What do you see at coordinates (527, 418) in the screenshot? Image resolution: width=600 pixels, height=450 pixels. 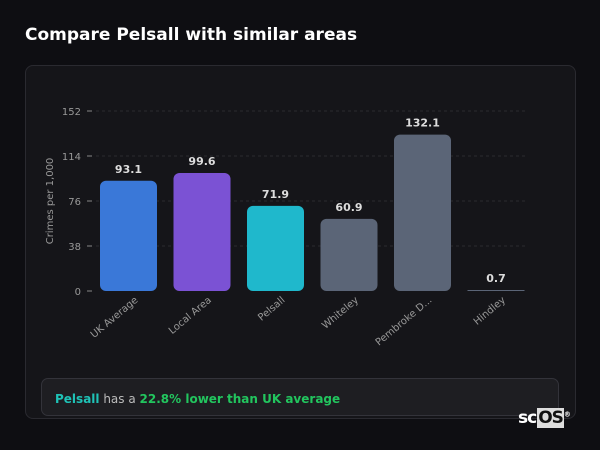 I see `logo-prefix: sc` at bounding box center [527, 418].